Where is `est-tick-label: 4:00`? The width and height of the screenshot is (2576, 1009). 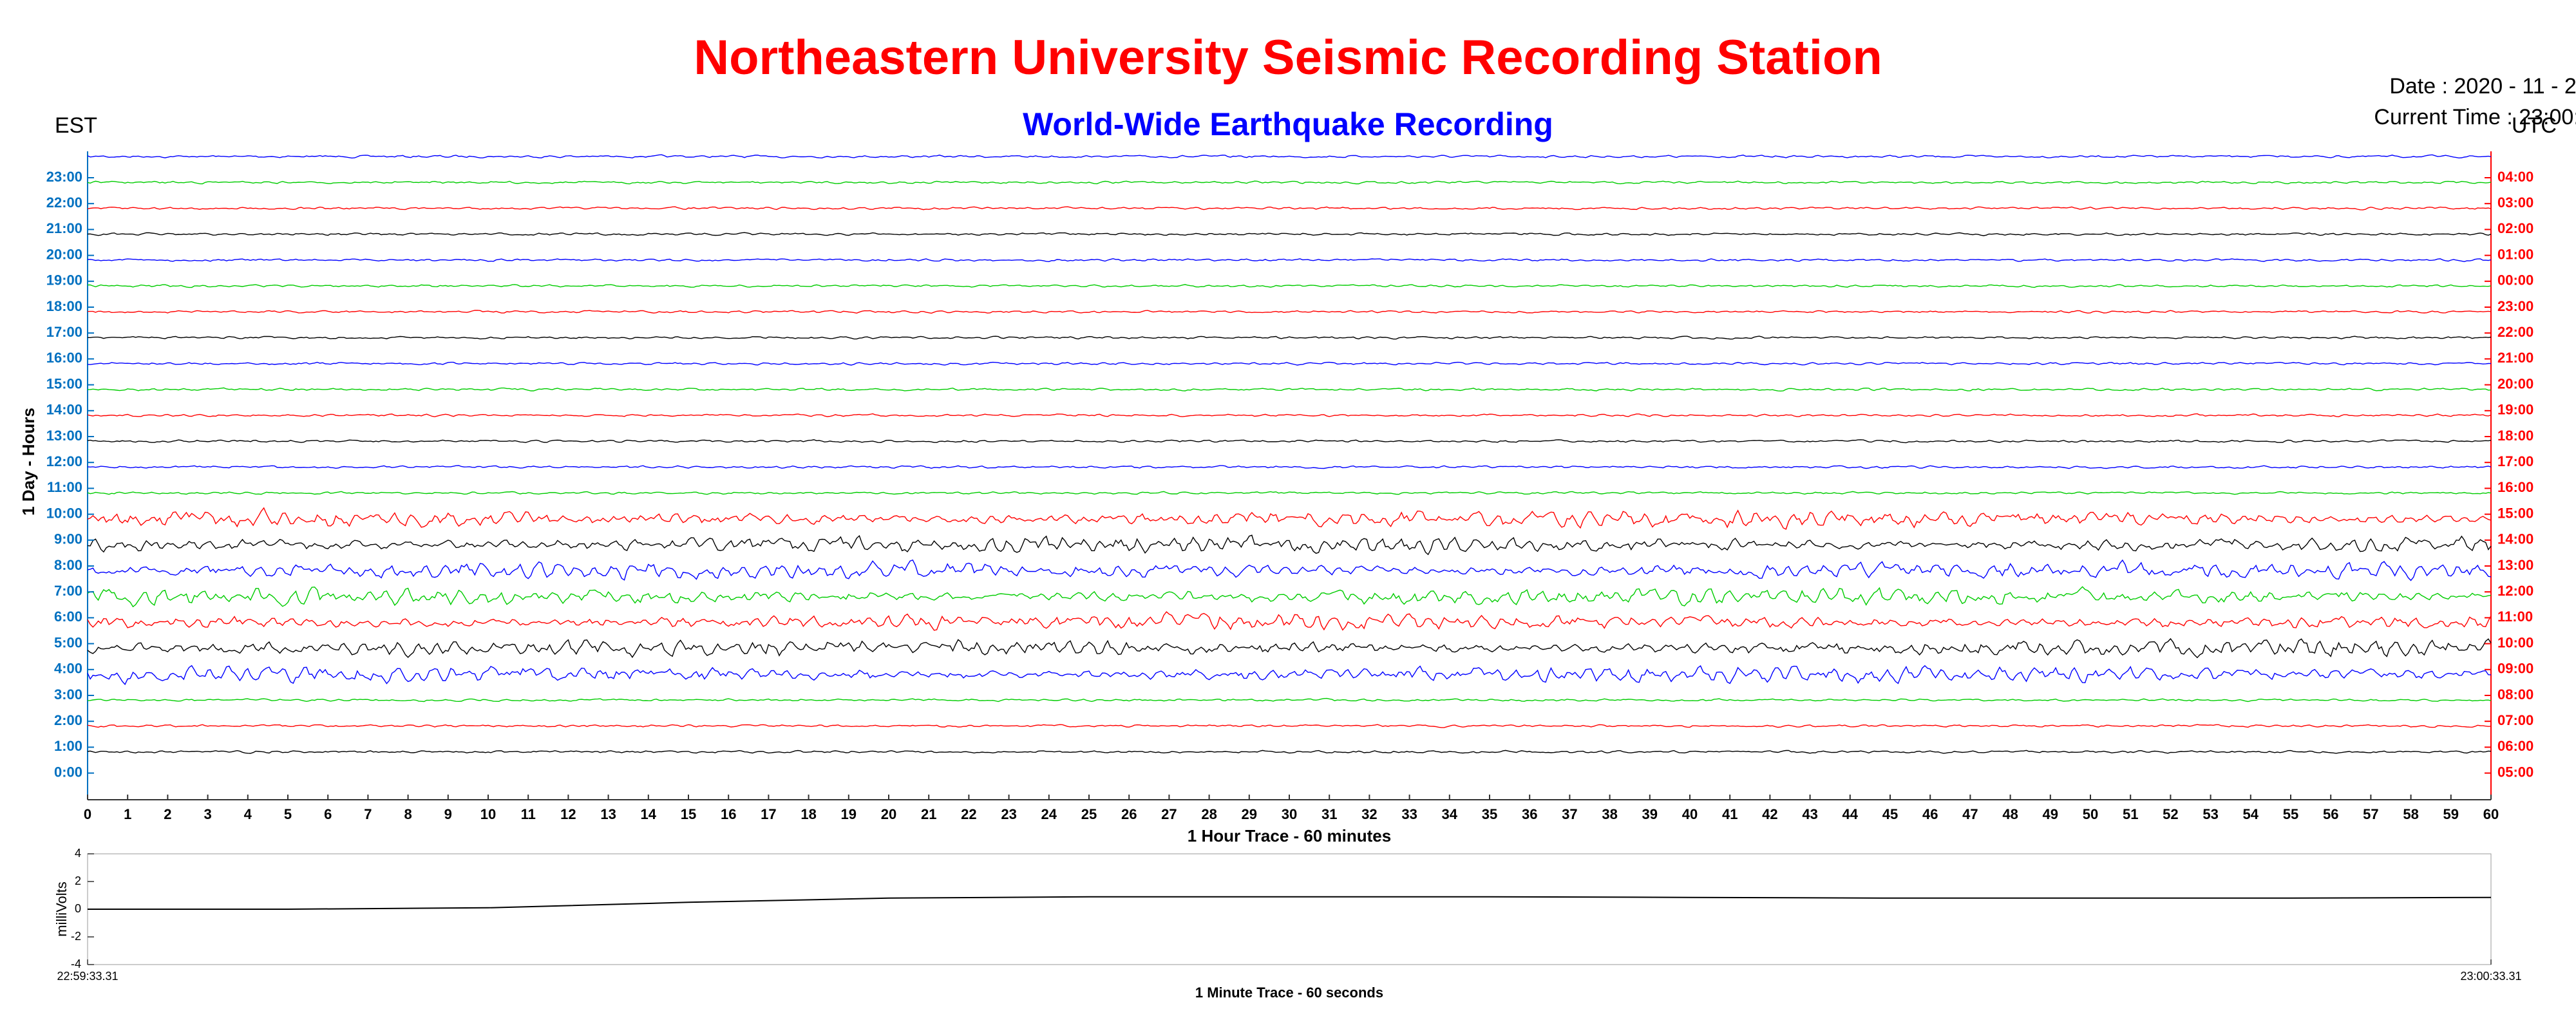
est-tick-label: 4:00 is located at coordinates (68, 669).